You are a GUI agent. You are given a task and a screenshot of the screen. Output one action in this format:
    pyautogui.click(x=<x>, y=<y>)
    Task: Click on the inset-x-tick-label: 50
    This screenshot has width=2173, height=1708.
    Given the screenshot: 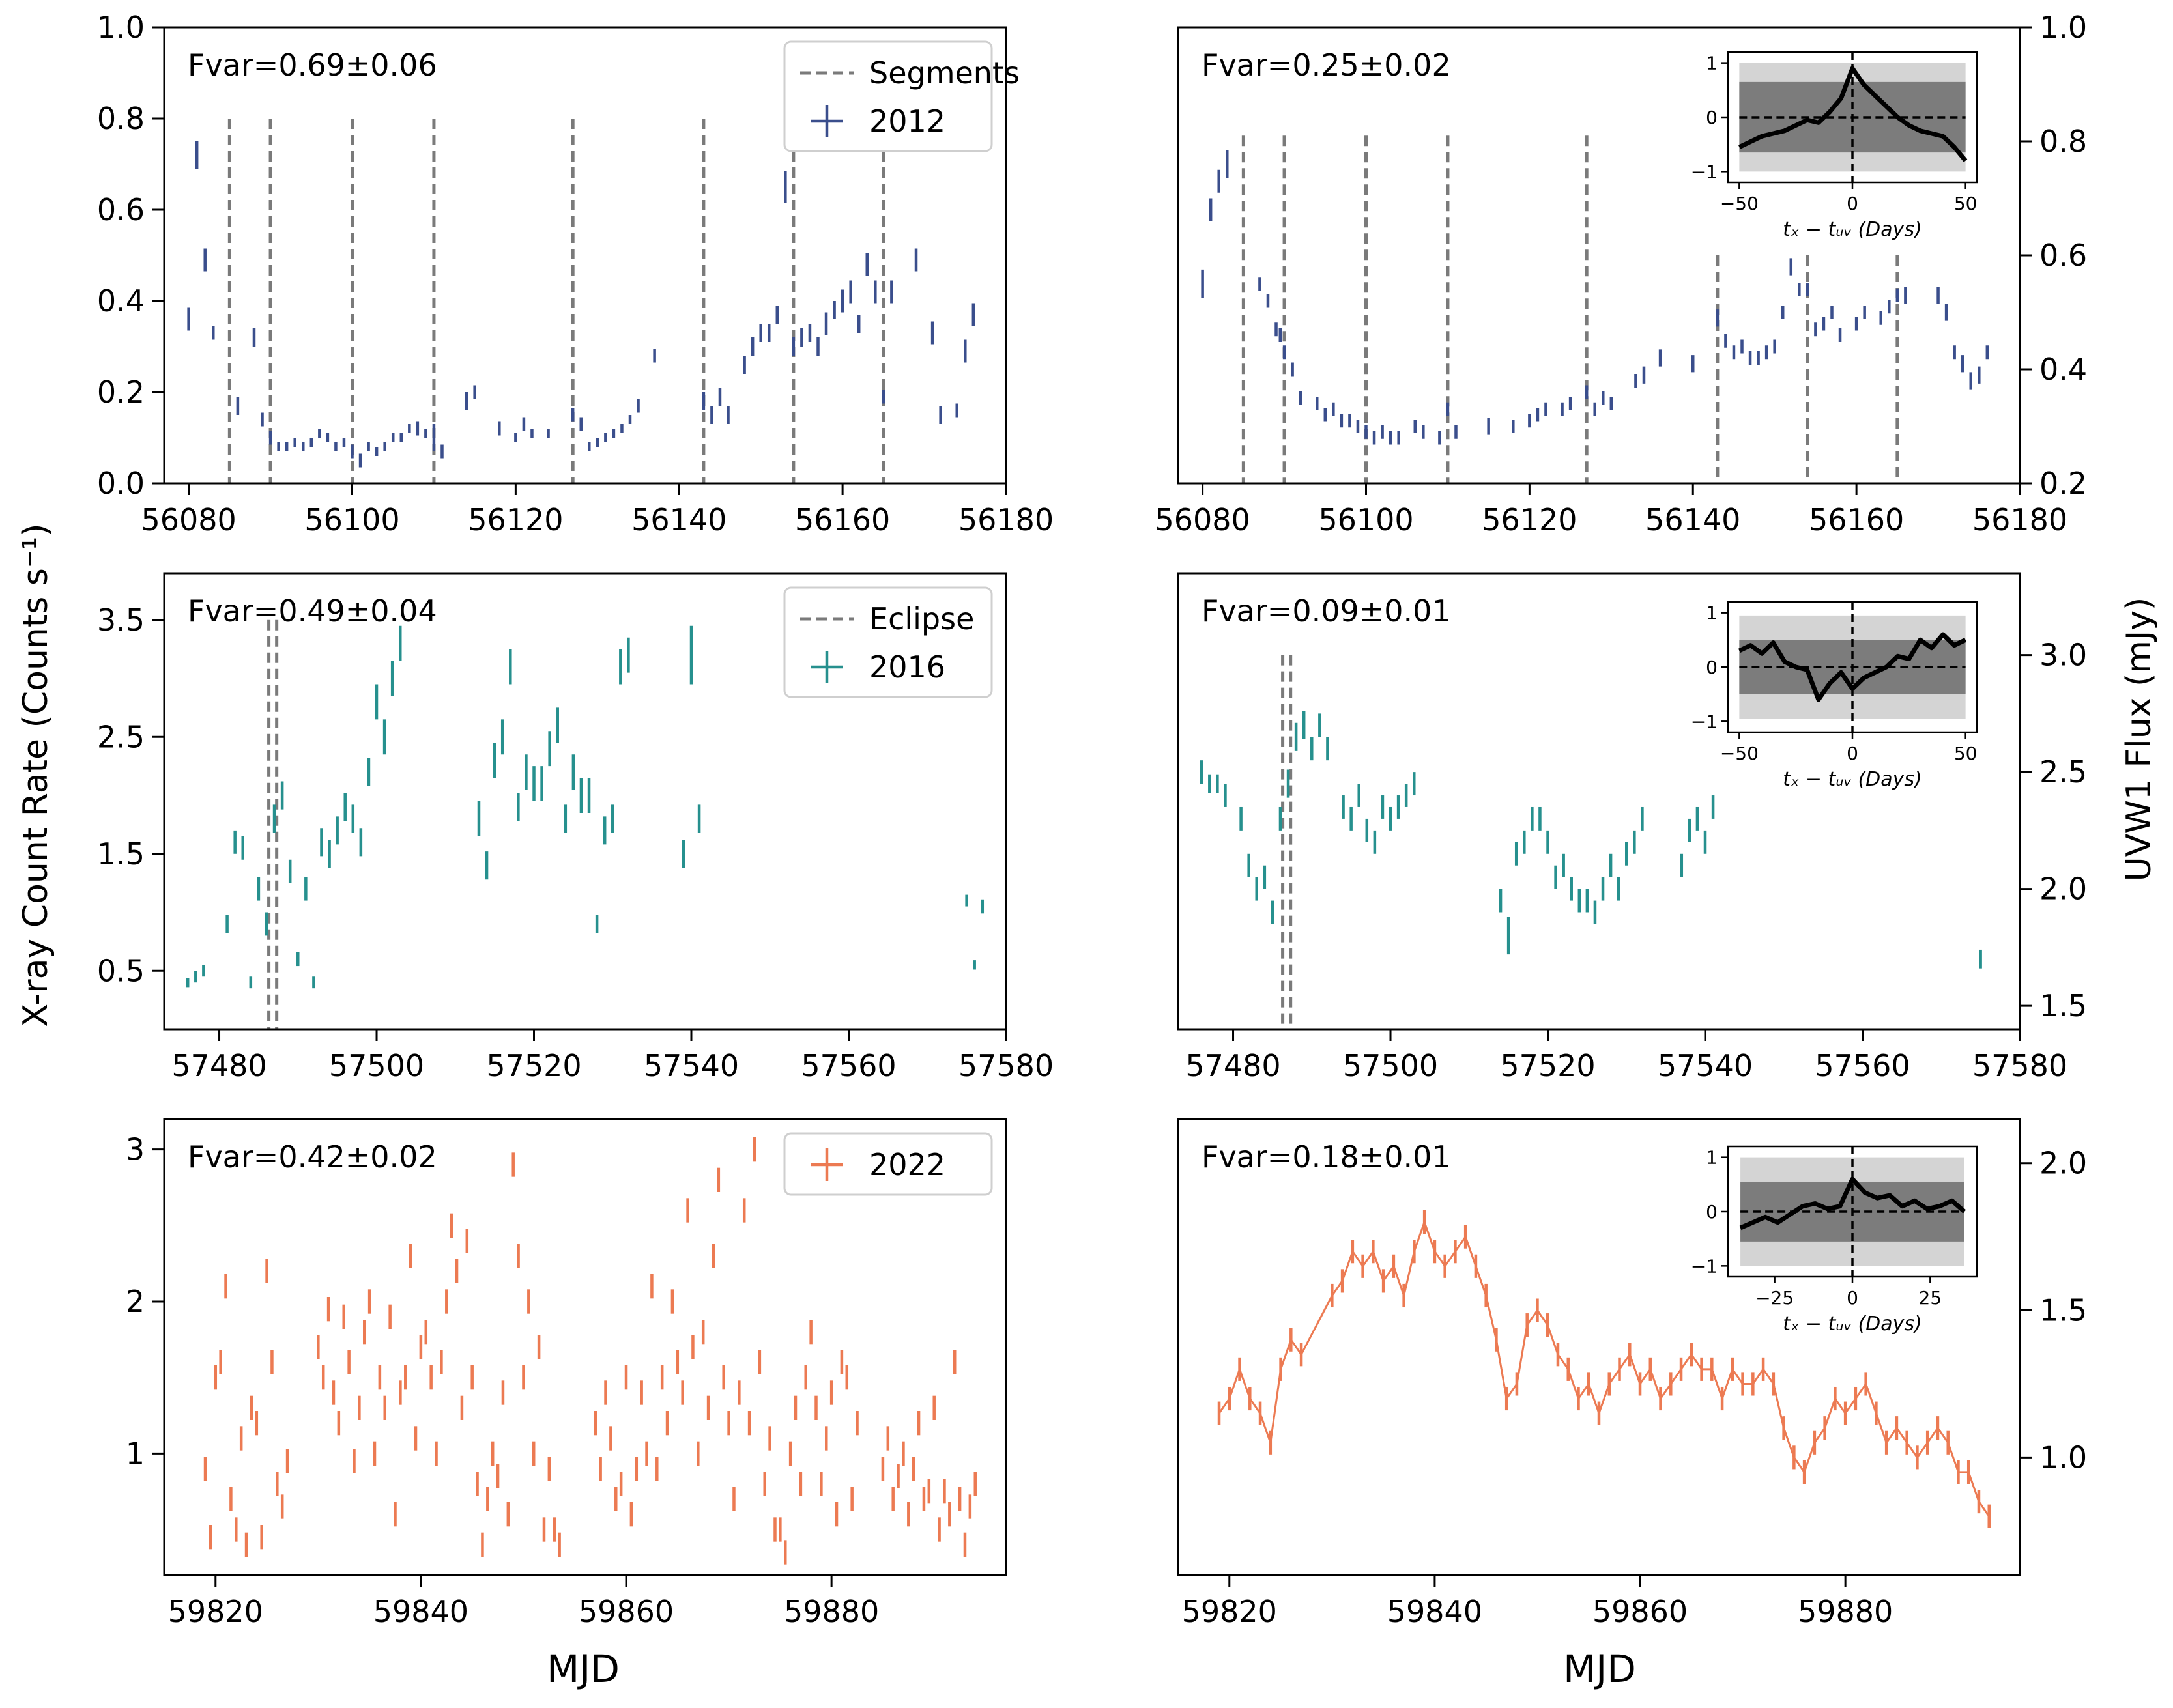 What is the action you would take?
    pyautogui.click(x=1966, y=754)
    